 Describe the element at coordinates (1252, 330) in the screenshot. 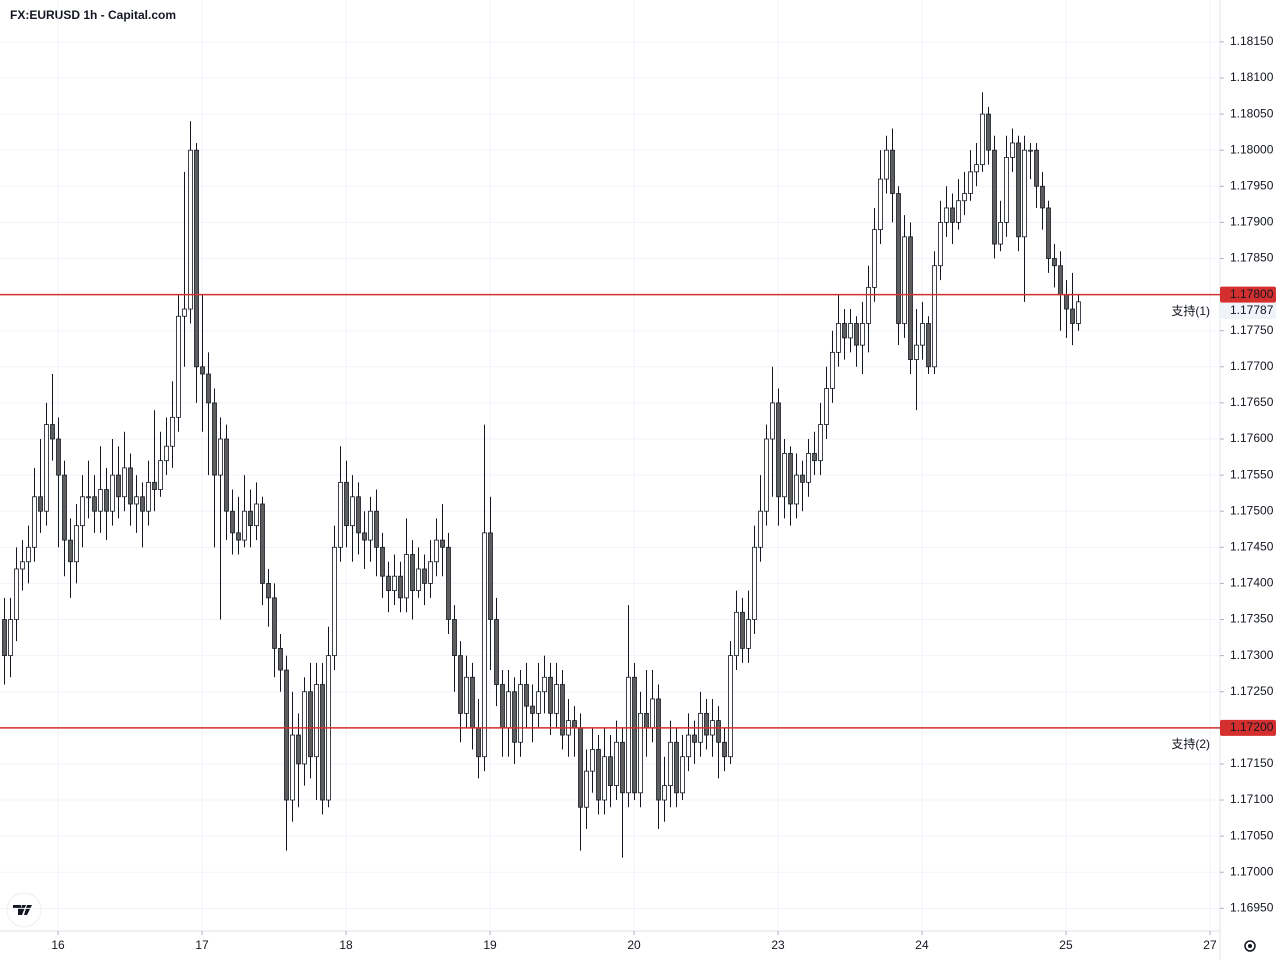

I see `y-tick-label: 1.17750` at that location.